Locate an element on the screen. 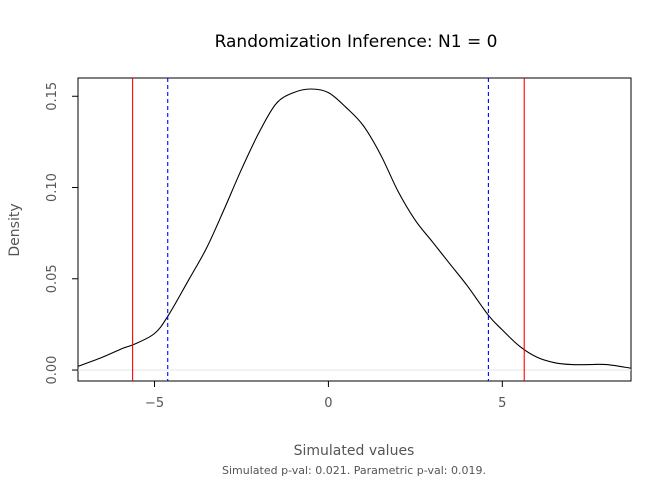 Image resolution: width=672 pixels, height=480 pixels. y-tick-label: 0.00 is located at coordinates (52, 370).